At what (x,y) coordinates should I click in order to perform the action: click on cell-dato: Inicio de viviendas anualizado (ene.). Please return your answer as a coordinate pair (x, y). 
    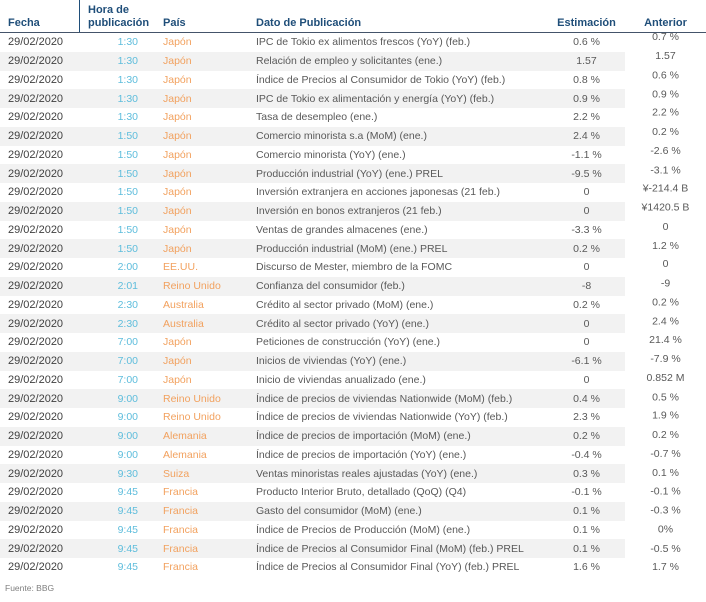
    Looking at the image, I should click on (341, 379).